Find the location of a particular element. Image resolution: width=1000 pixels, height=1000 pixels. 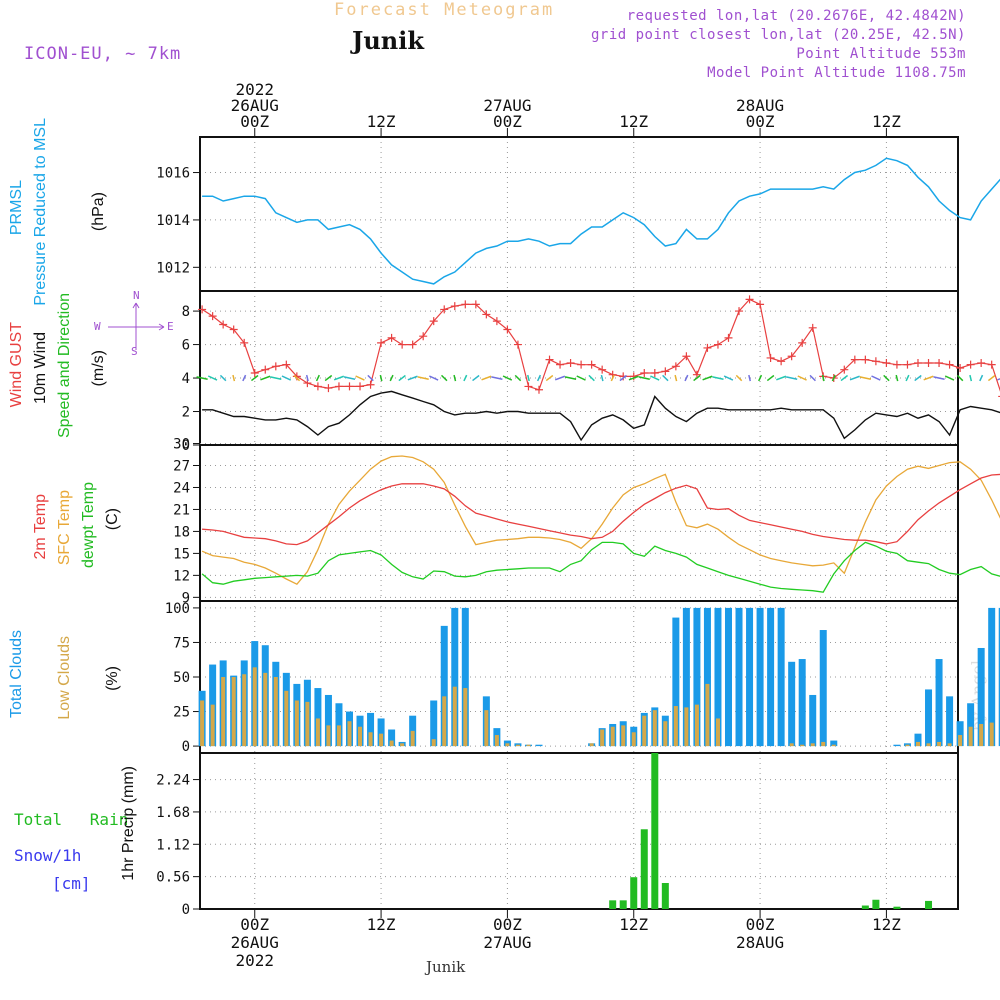

panel-frame is located at coordinates (579, 677).